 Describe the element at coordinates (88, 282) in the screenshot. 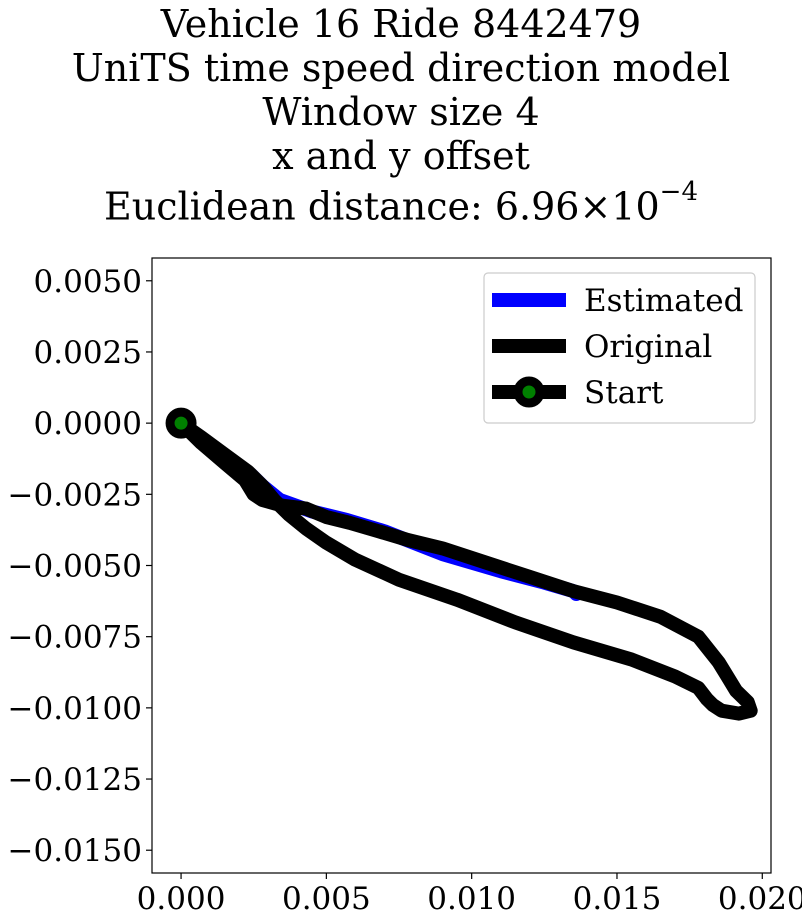

I see `y-tick-label: 0.0050` at that location.